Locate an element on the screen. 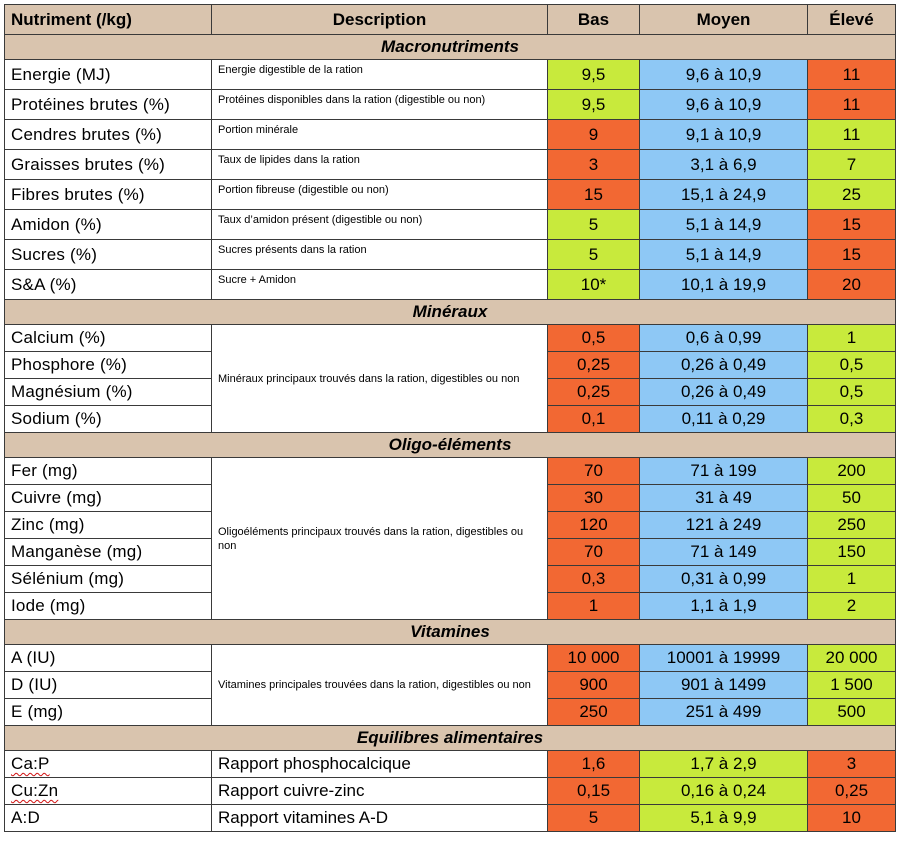  value-moyen: 9,6 à 10,9 is located at coordinates (723, 104).